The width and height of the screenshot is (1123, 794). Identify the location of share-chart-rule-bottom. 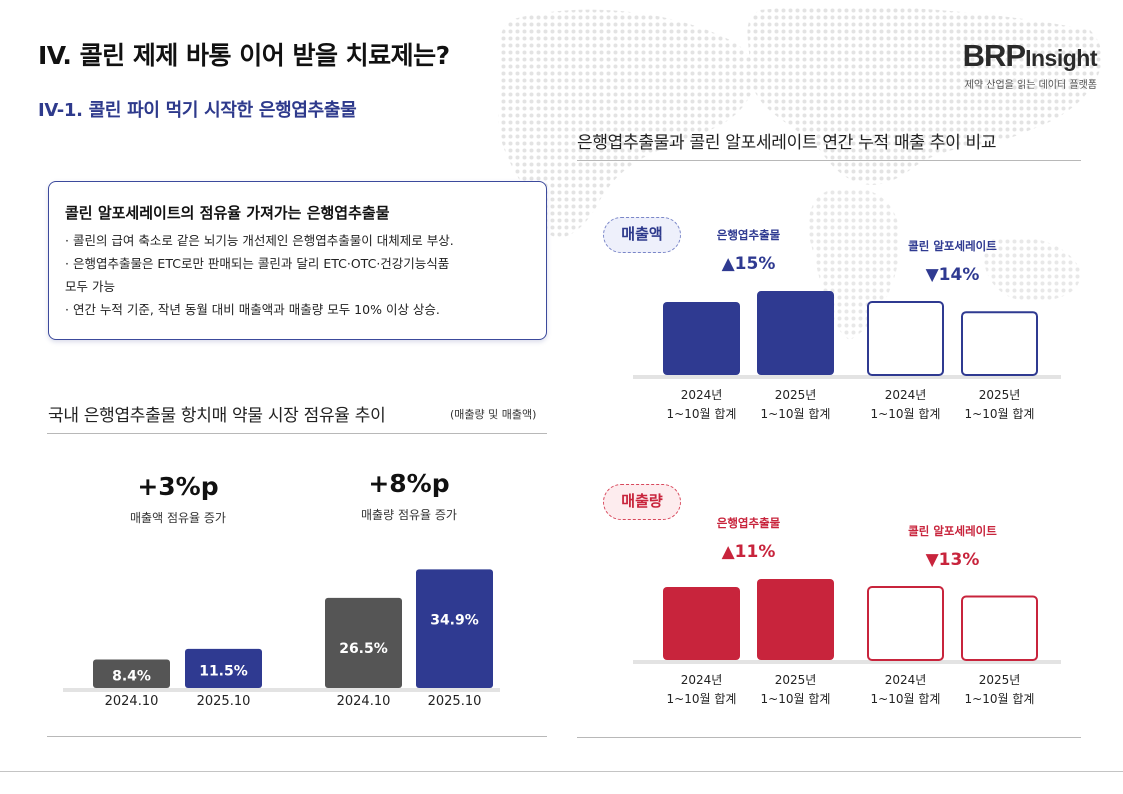
(297, 736).